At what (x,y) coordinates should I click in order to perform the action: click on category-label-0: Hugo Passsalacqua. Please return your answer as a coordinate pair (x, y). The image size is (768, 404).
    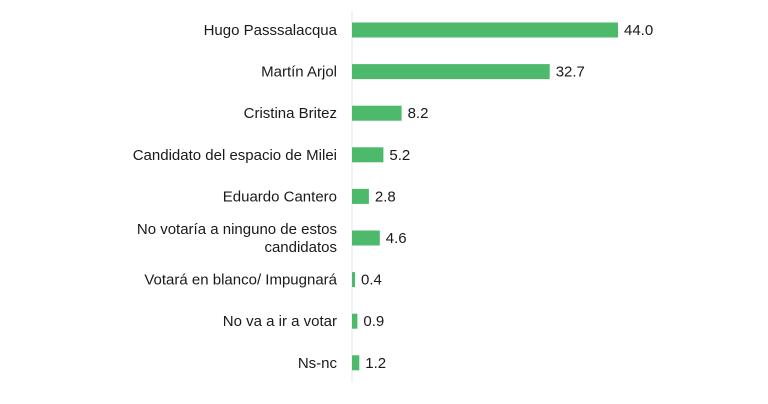
    Looking at the image, I should click on (271, 30).